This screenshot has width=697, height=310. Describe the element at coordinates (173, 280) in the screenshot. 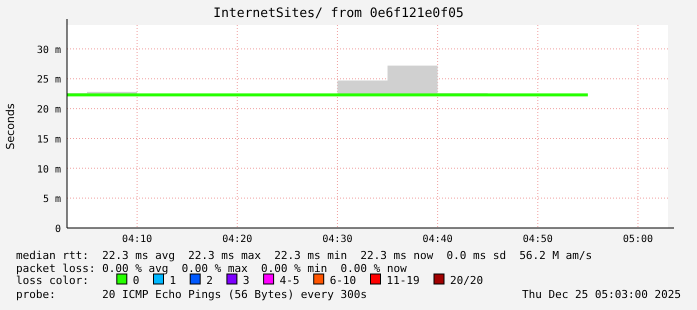

I see `legend-label: 1` at that location.